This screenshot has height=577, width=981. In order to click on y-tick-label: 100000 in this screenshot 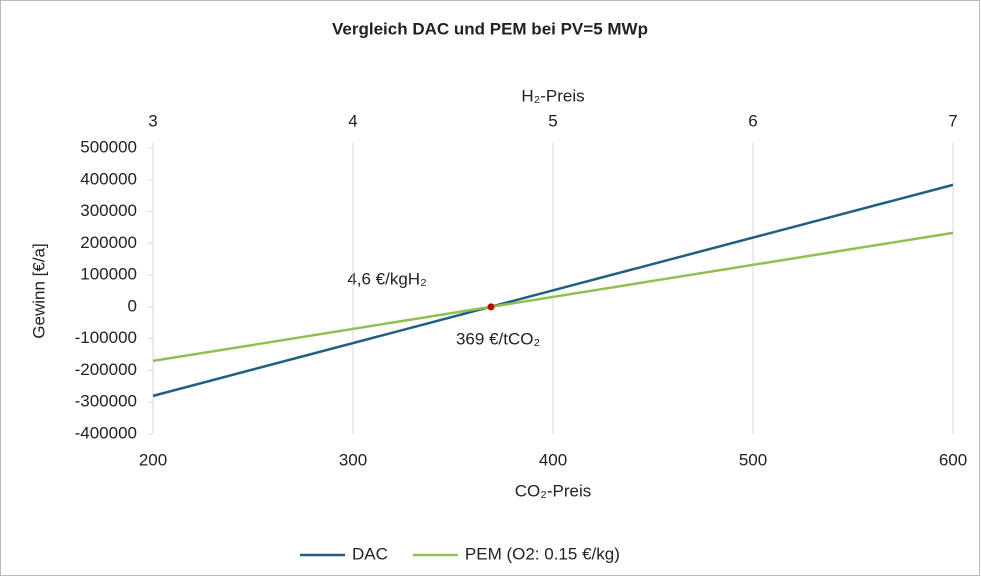, I will do `click(108, 274)`.